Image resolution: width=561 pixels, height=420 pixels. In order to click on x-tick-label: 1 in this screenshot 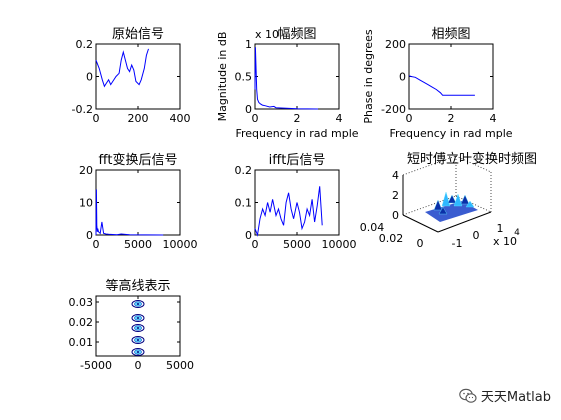, I will do `click(500, 228)`.